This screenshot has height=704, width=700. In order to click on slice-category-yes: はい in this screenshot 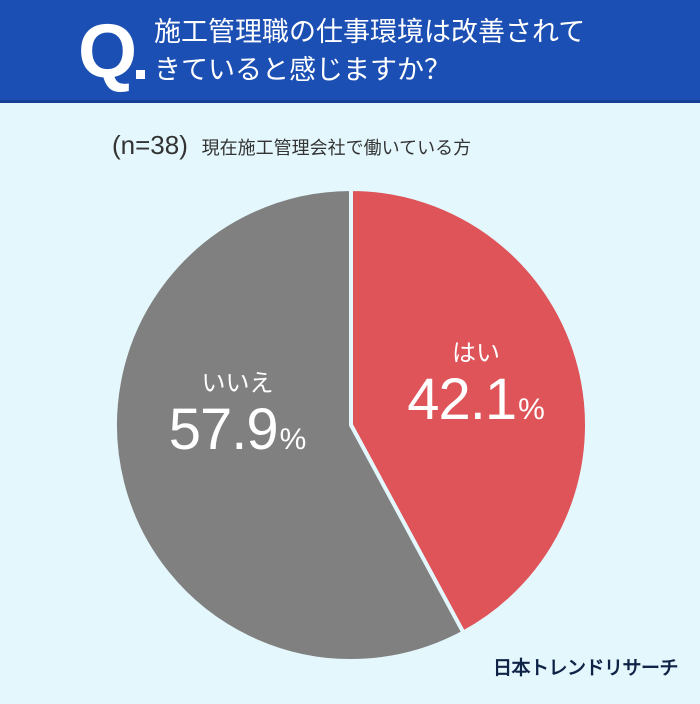, I will do `click(476, 353)`.